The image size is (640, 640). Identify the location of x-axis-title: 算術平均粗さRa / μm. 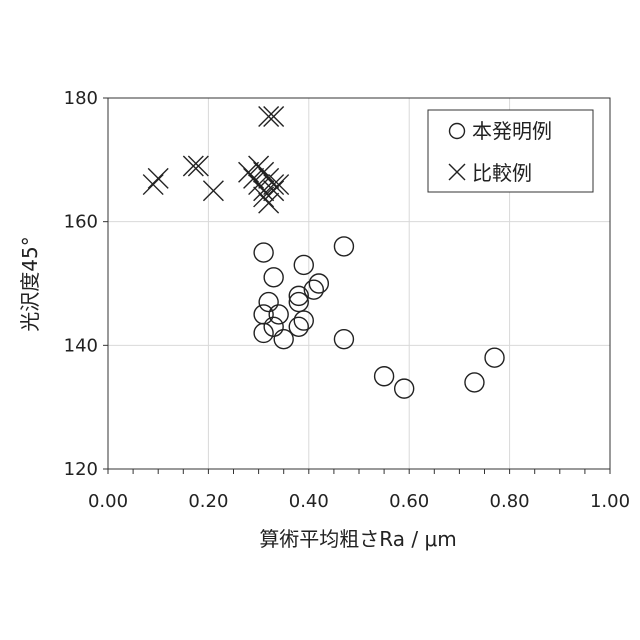
(357, 539).